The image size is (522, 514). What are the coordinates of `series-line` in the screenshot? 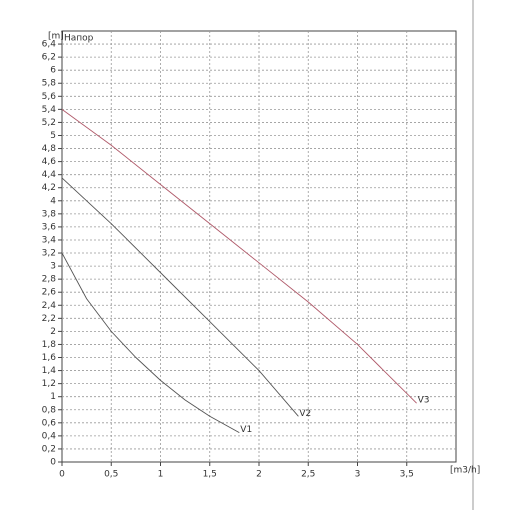 It's located at (150, 343).